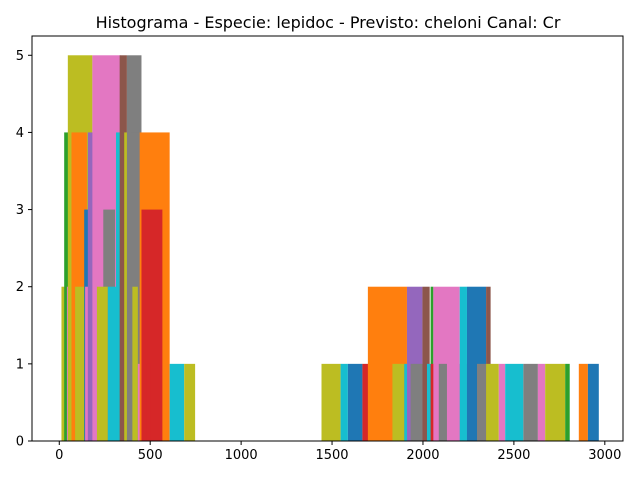 This screenshot has height=480, width=640. I want to click on x-tick-label: 1000, so click(241, 455).